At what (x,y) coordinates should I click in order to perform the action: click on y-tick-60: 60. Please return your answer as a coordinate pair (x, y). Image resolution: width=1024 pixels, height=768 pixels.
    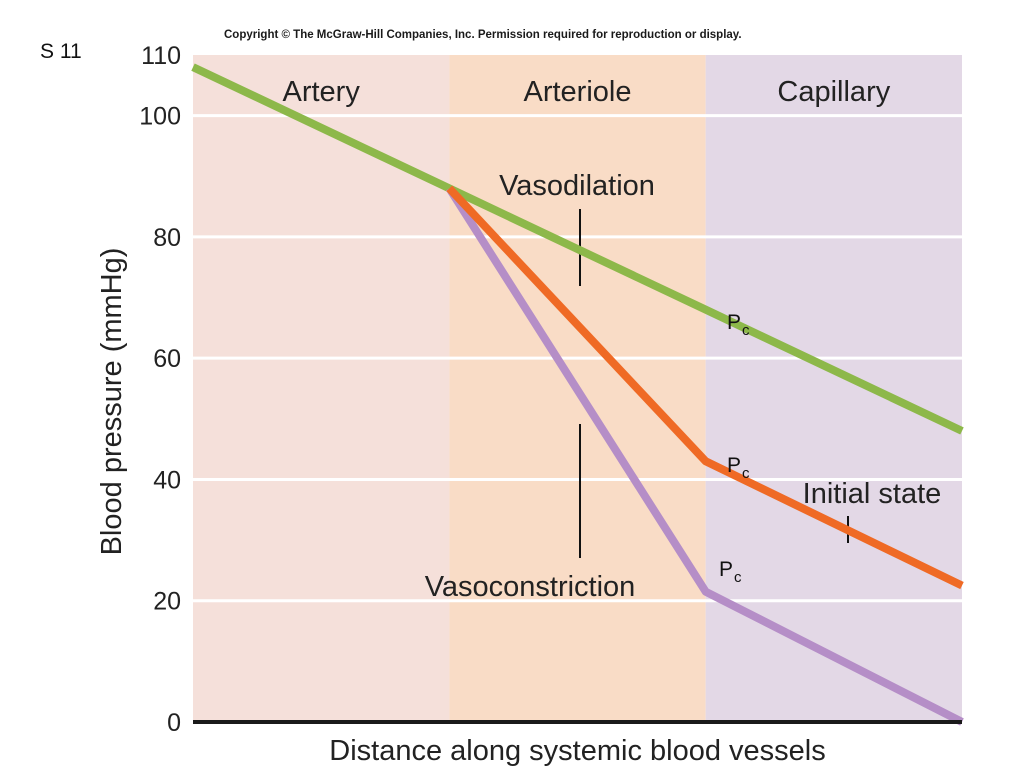
    Looking at the image, I should click on (167, 359).